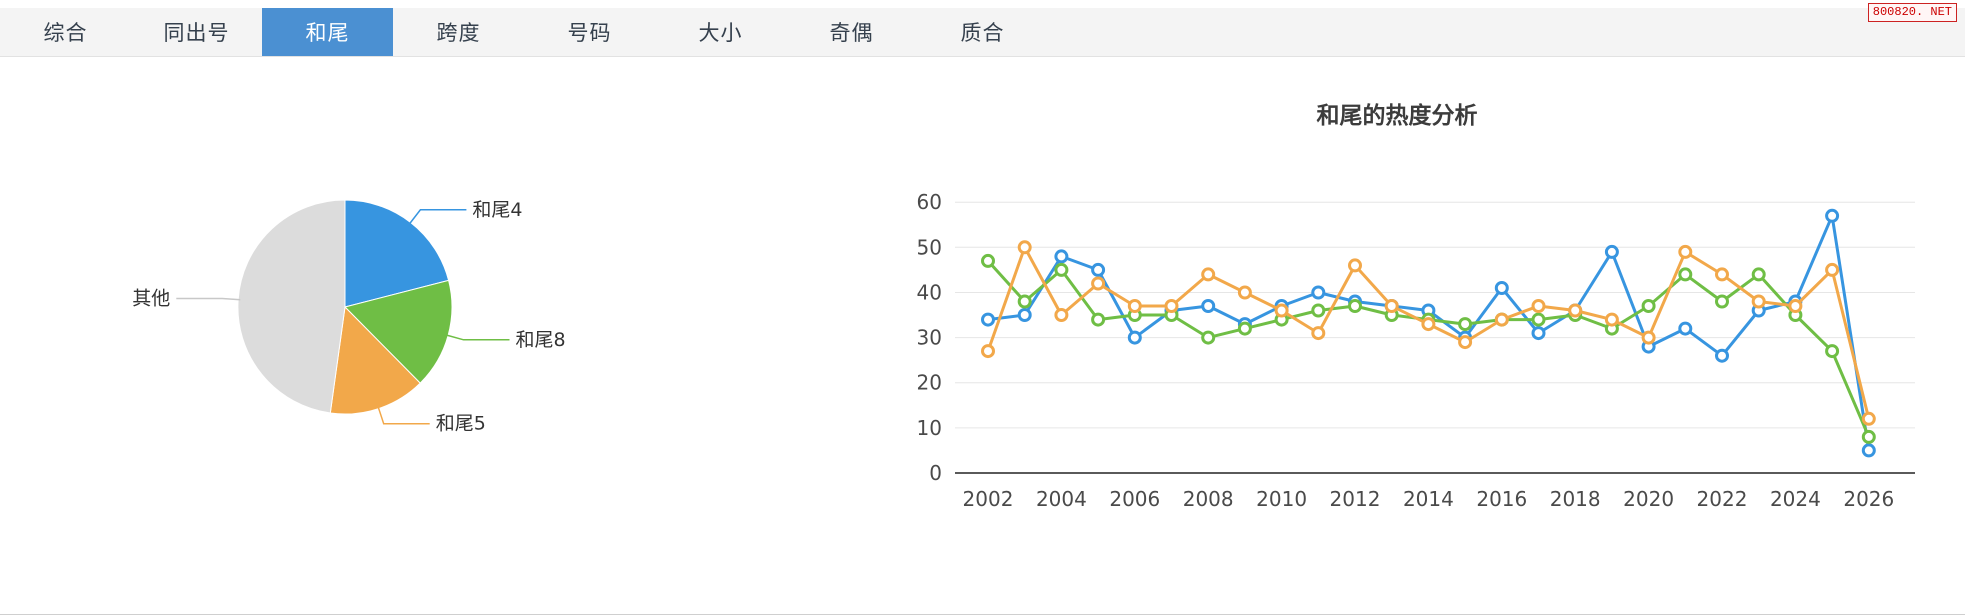 The image size is (1965, 616). I want to click on tab-item-5: 大小, so click(720, 33).